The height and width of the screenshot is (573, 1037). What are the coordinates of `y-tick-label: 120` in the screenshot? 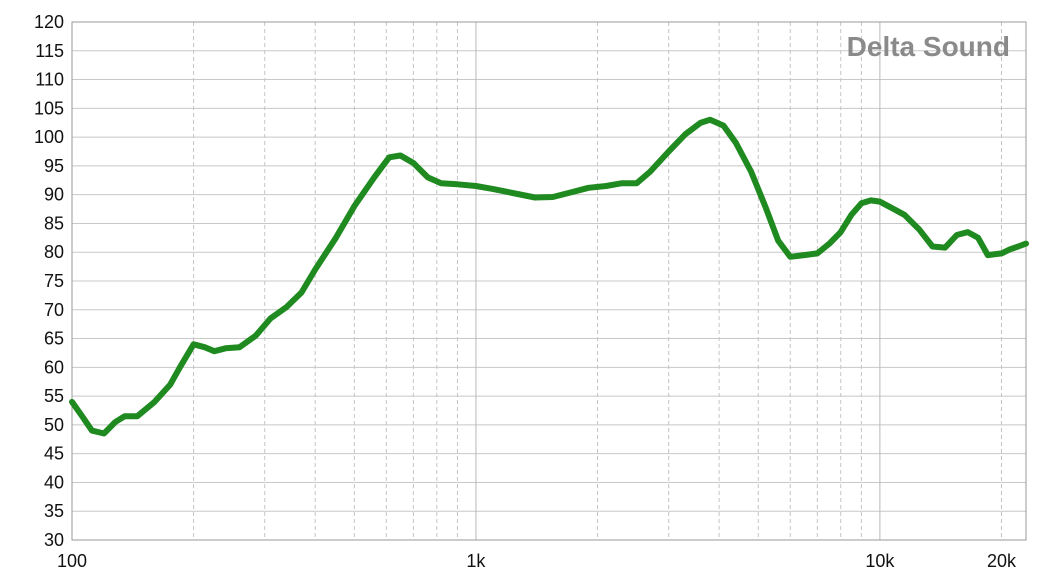 It's located at (49, 22).